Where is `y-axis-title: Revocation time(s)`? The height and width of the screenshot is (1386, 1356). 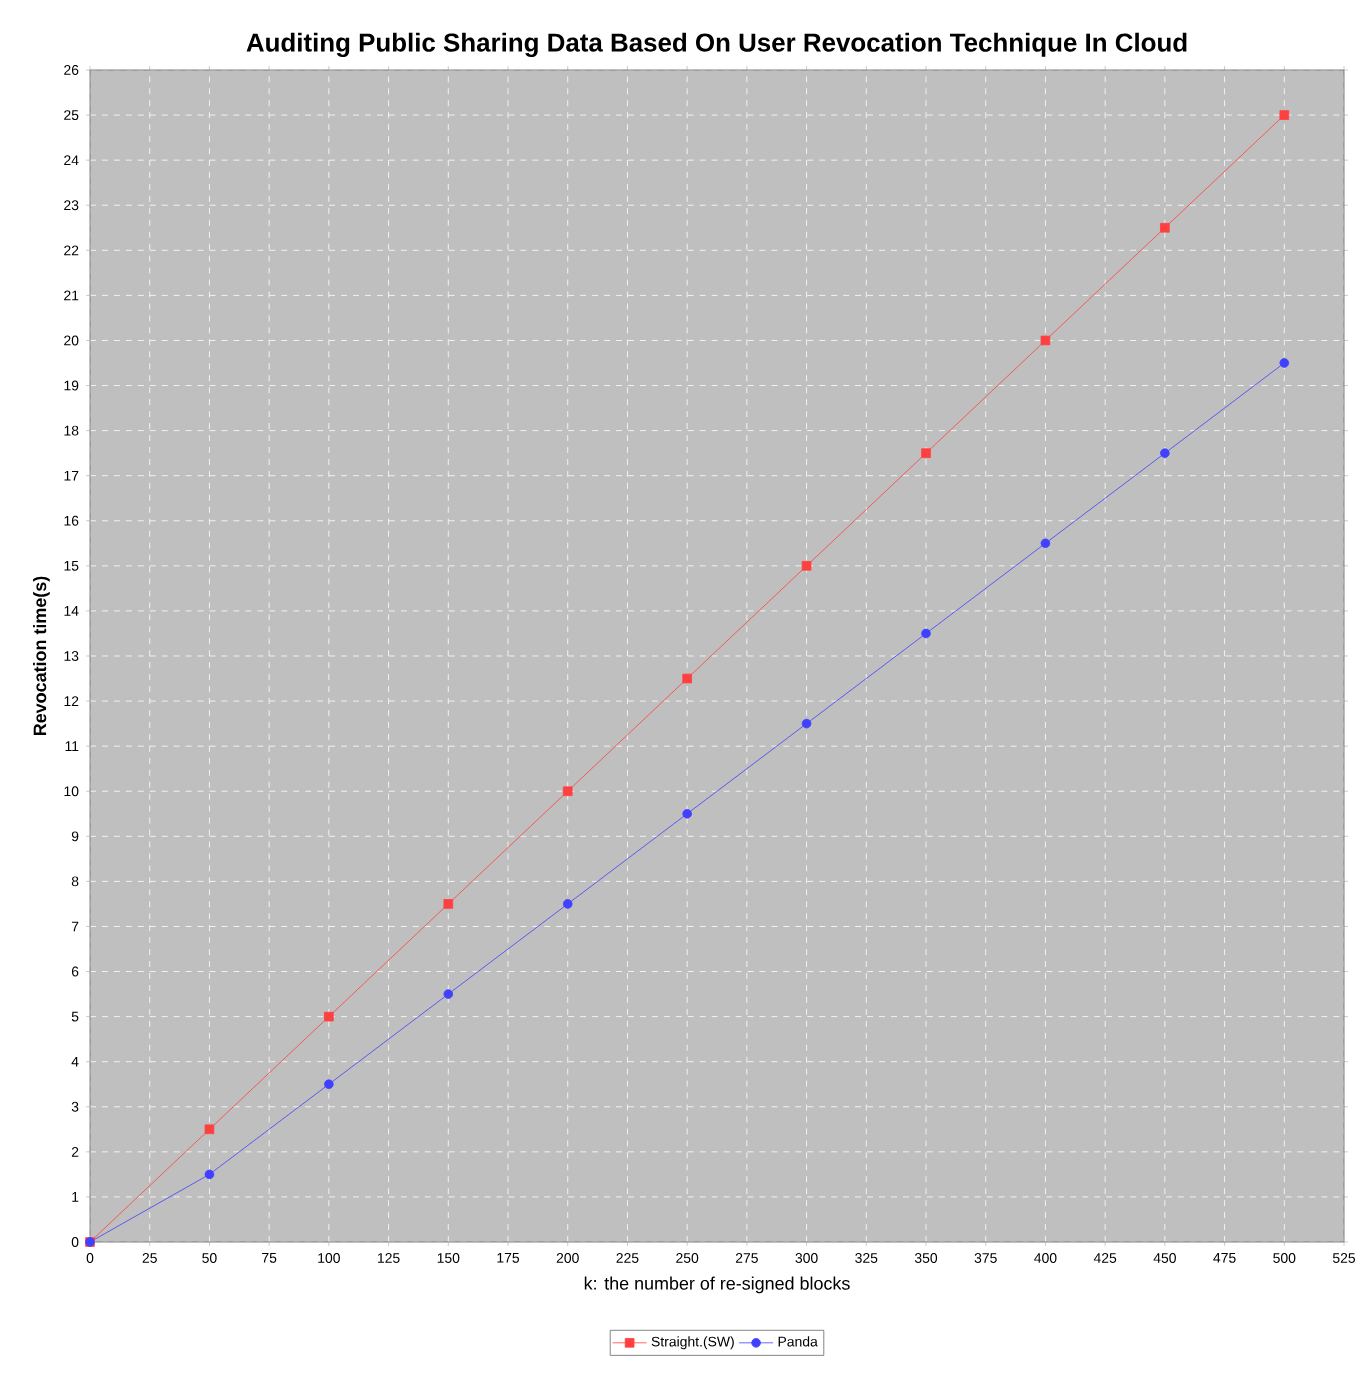 y-axis-title: Revocation time(s) is located at coordinates (41, 656).